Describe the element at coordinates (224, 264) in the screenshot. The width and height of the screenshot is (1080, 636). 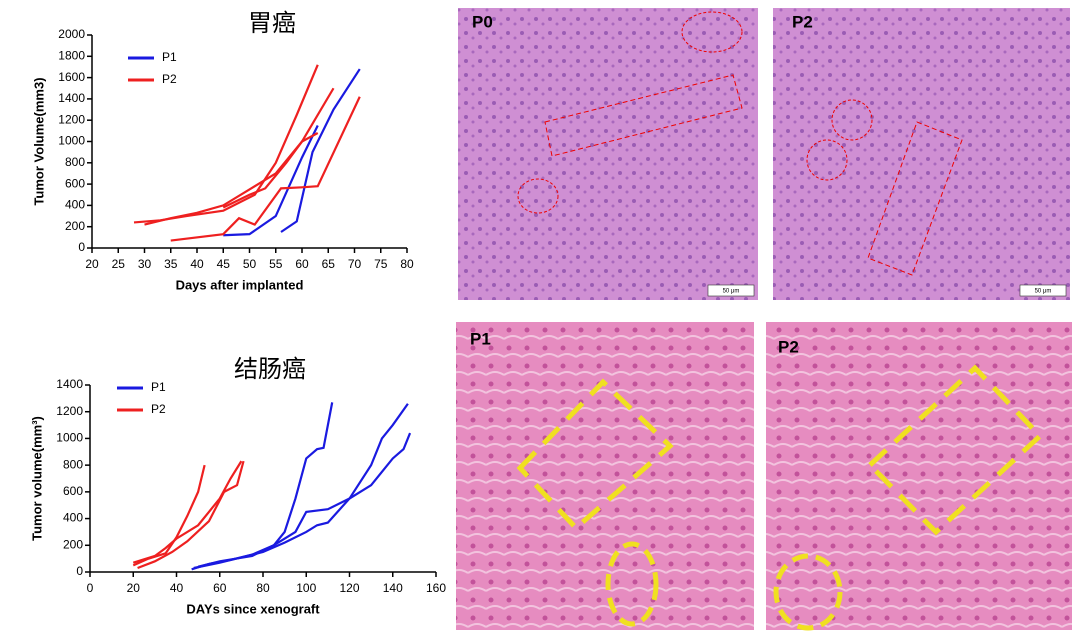
I see `x-tick-label: 45` at that location.